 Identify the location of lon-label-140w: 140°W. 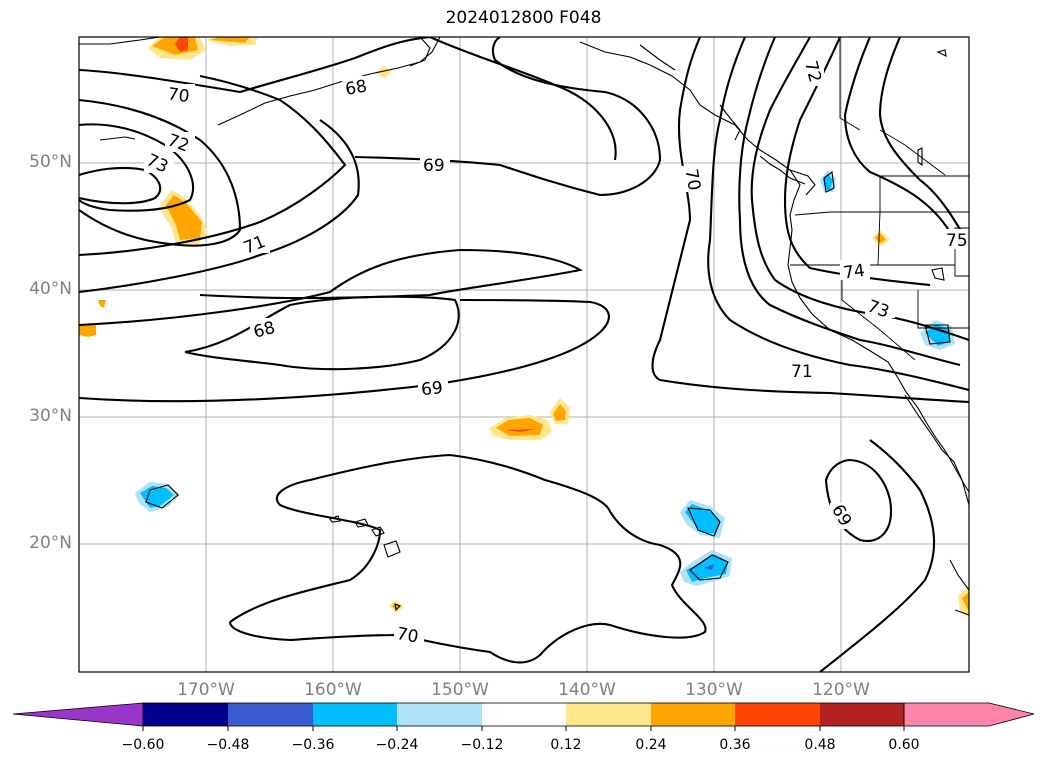
(587, 690).